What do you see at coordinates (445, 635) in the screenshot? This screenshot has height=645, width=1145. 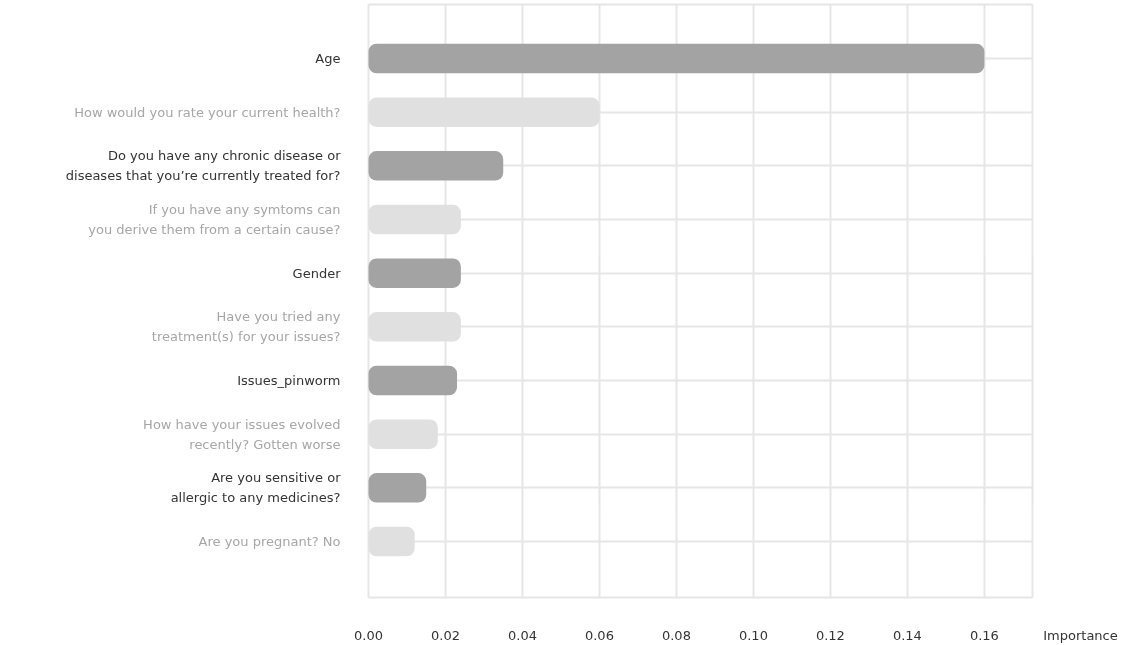 I see `x-tick-label: 0.02` at bounding box center [445, 635].